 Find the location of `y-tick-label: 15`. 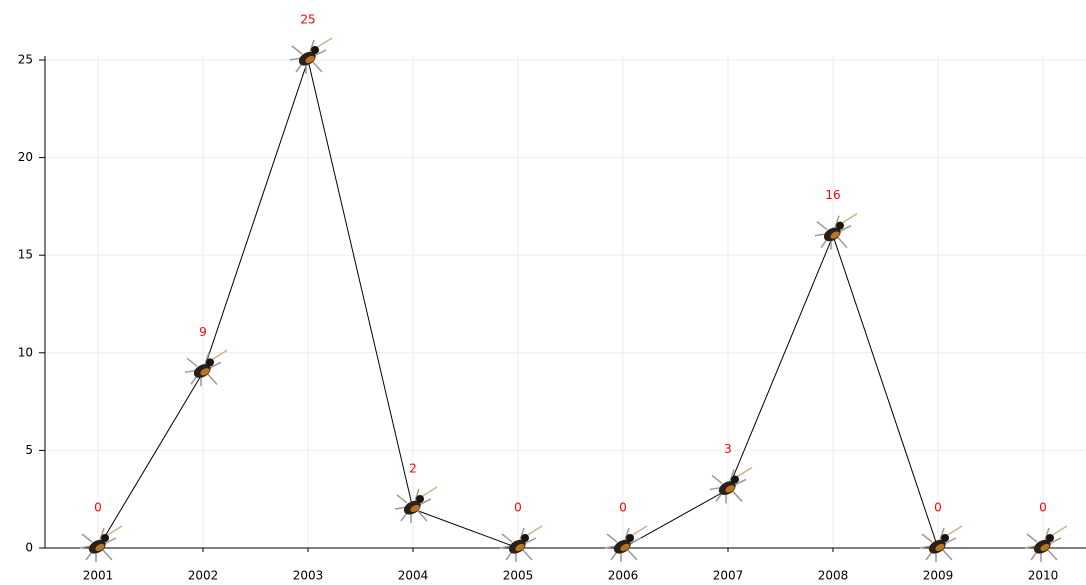

y-tick-label: 15 is located at coordinates (25, 255).